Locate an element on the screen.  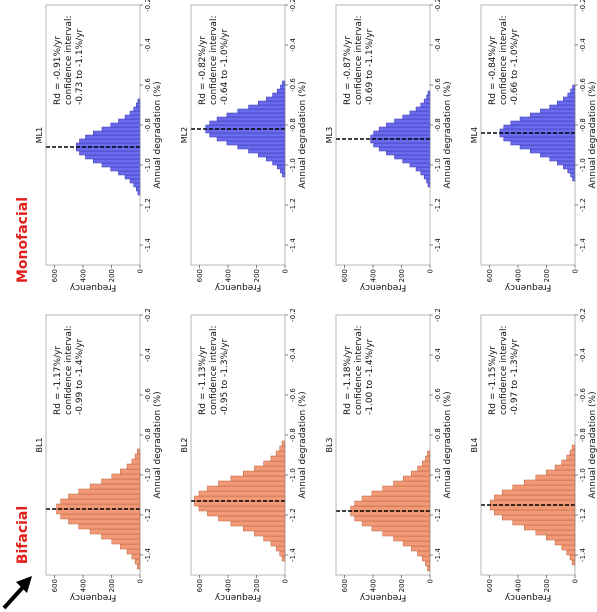
group-label: Monofacial is located at coordinates (23, 240).